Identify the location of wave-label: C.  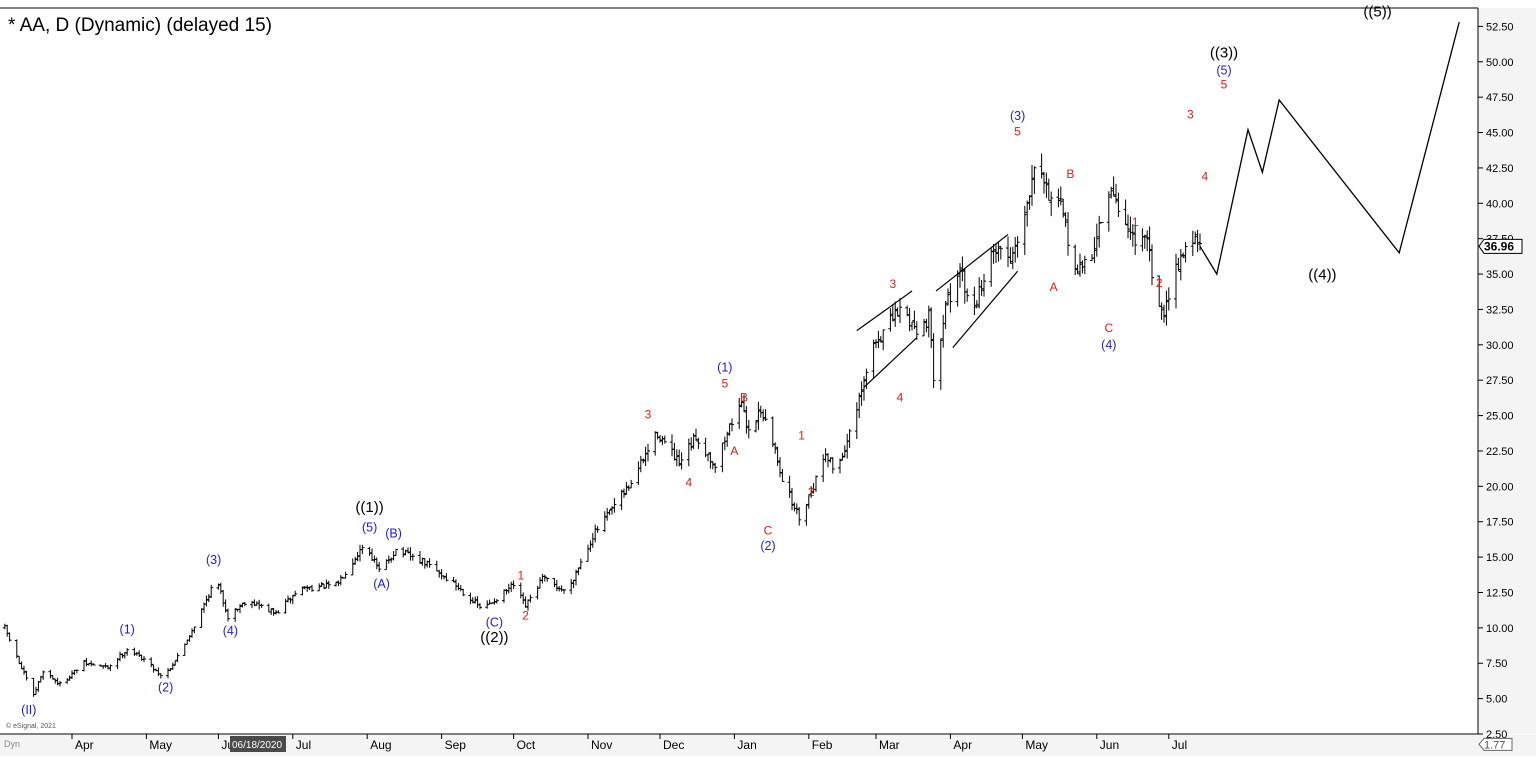
(1108, 328).